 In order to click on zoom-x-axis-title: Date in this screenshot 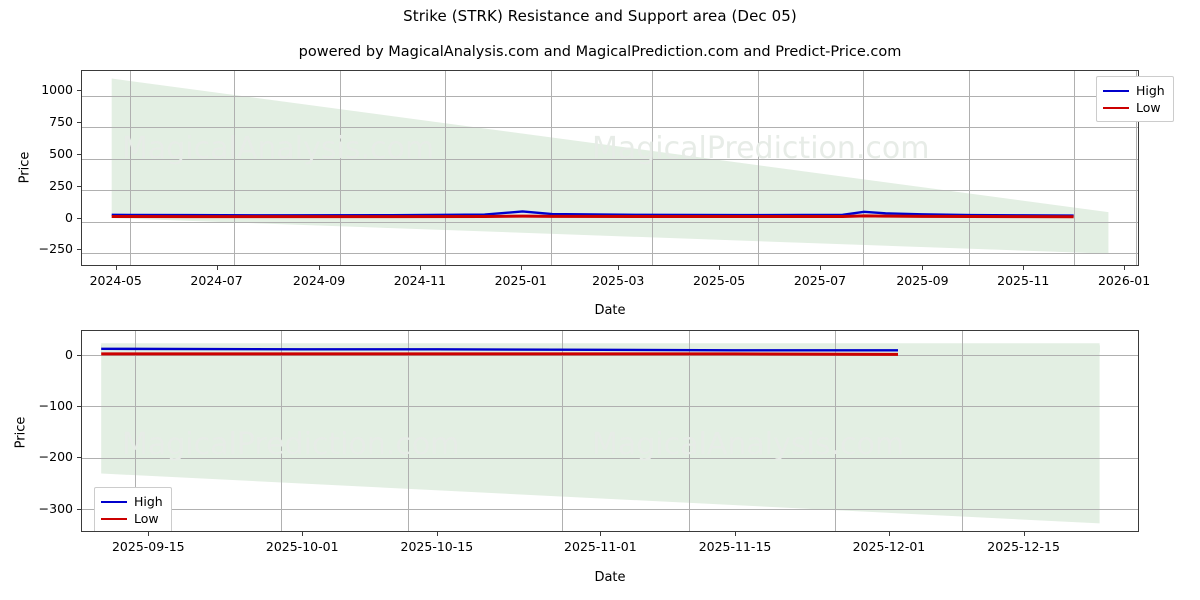, I will do `click(610, 577)`.